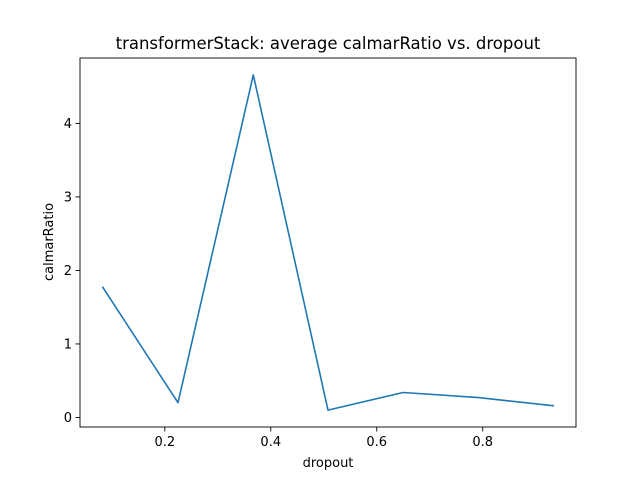 The image size is (640, 485). Describe the element at coordinates (49, 242) in the screenshot. I see `y-axis-label: calmarRatio` at that location.